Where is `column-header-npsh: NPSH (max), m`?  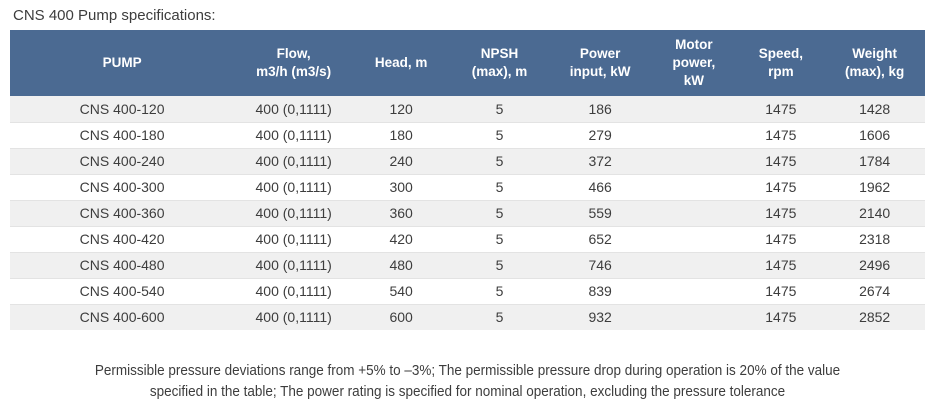
column-header-npsh: NPSH (max), m is located at coordinates (499, 63).